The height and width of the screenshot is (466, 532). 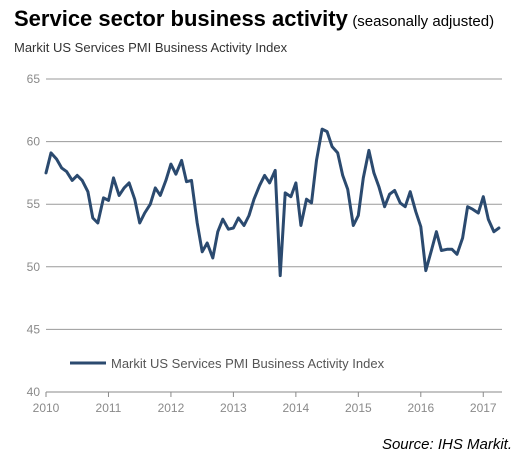 I want to click on y-tick-label: 40, so click(x=34, y=392).